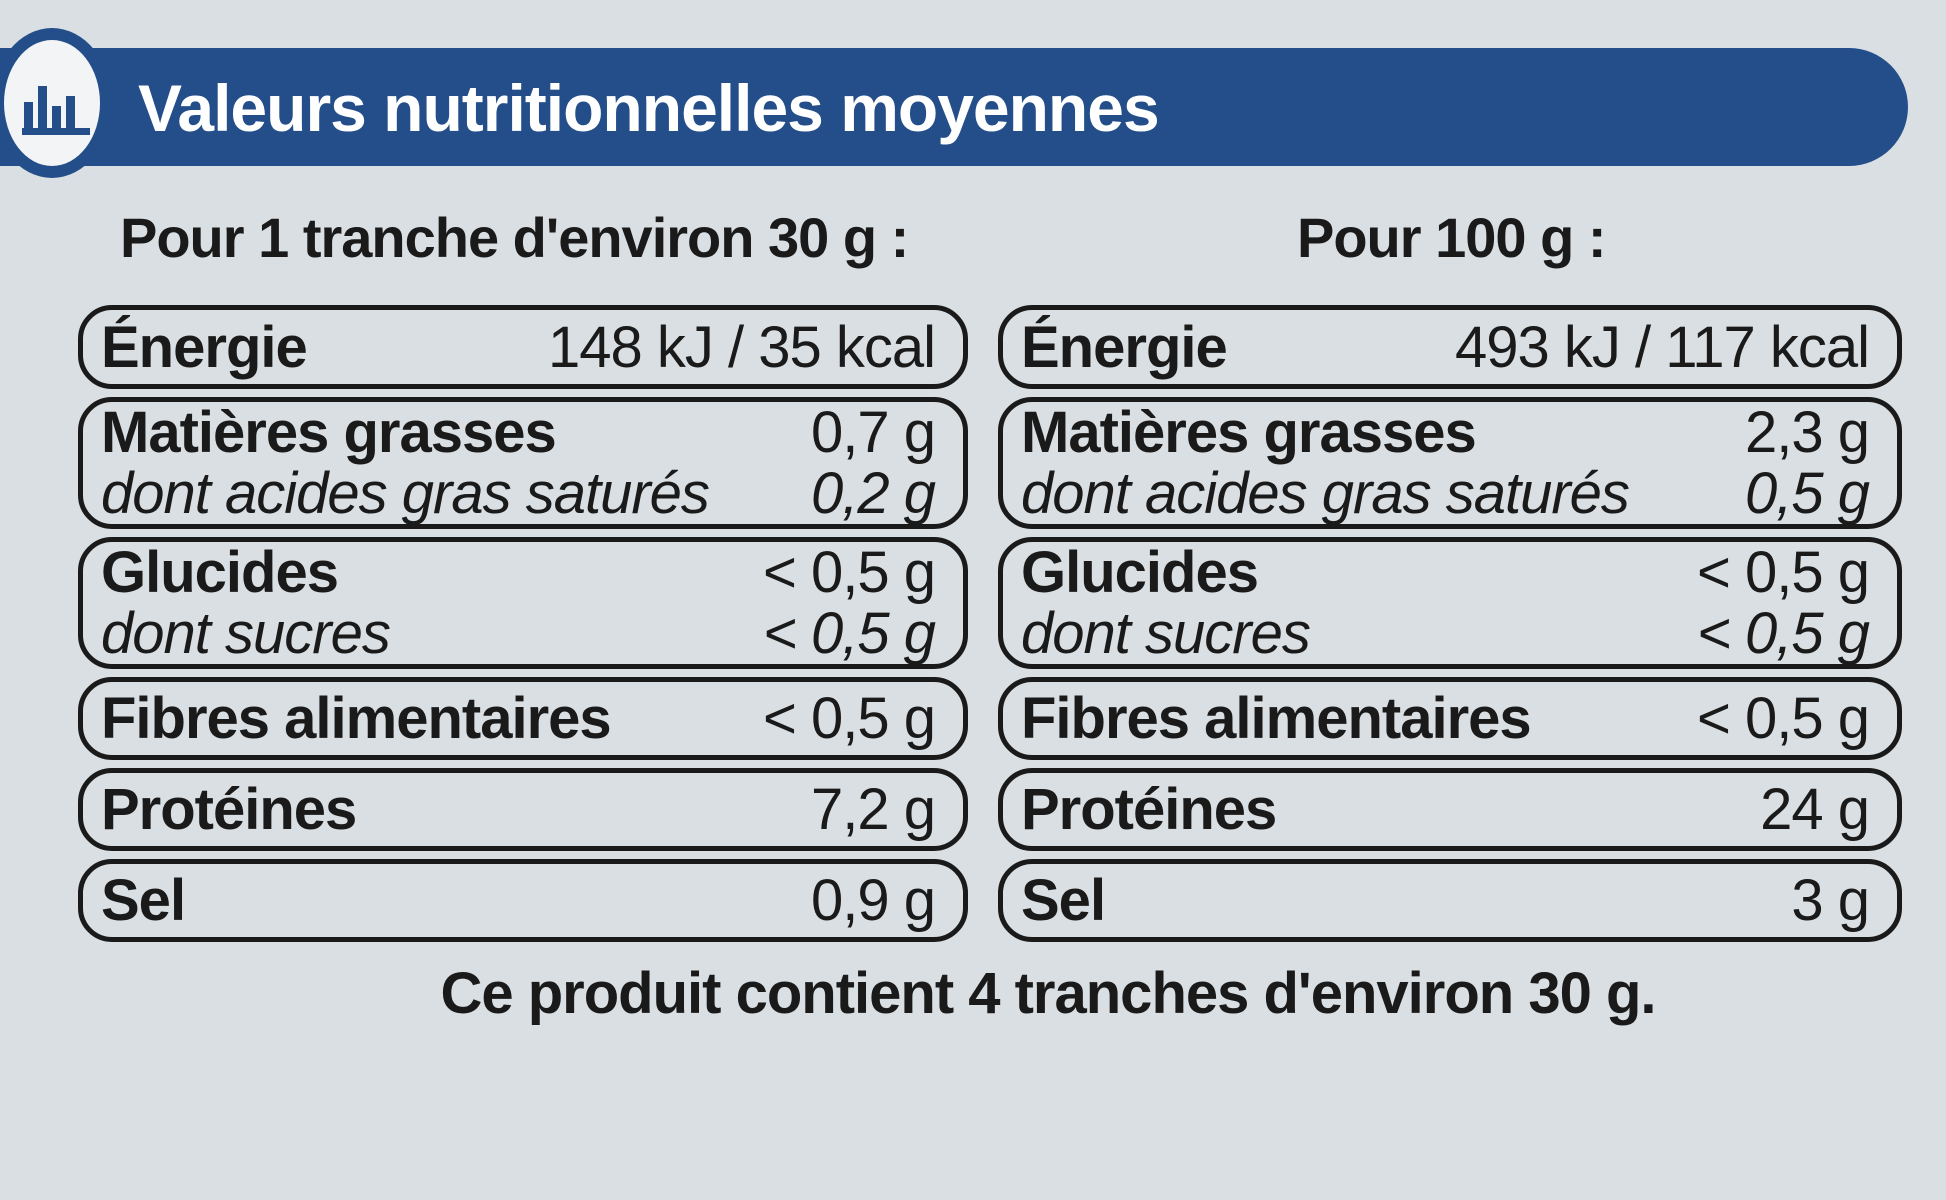 The height and width of the screenshot is (1200, 1946). Describe the element at coordinates (523, 900) in the screenshot. I see `row-sel: Sel 0,9 g` at that location.